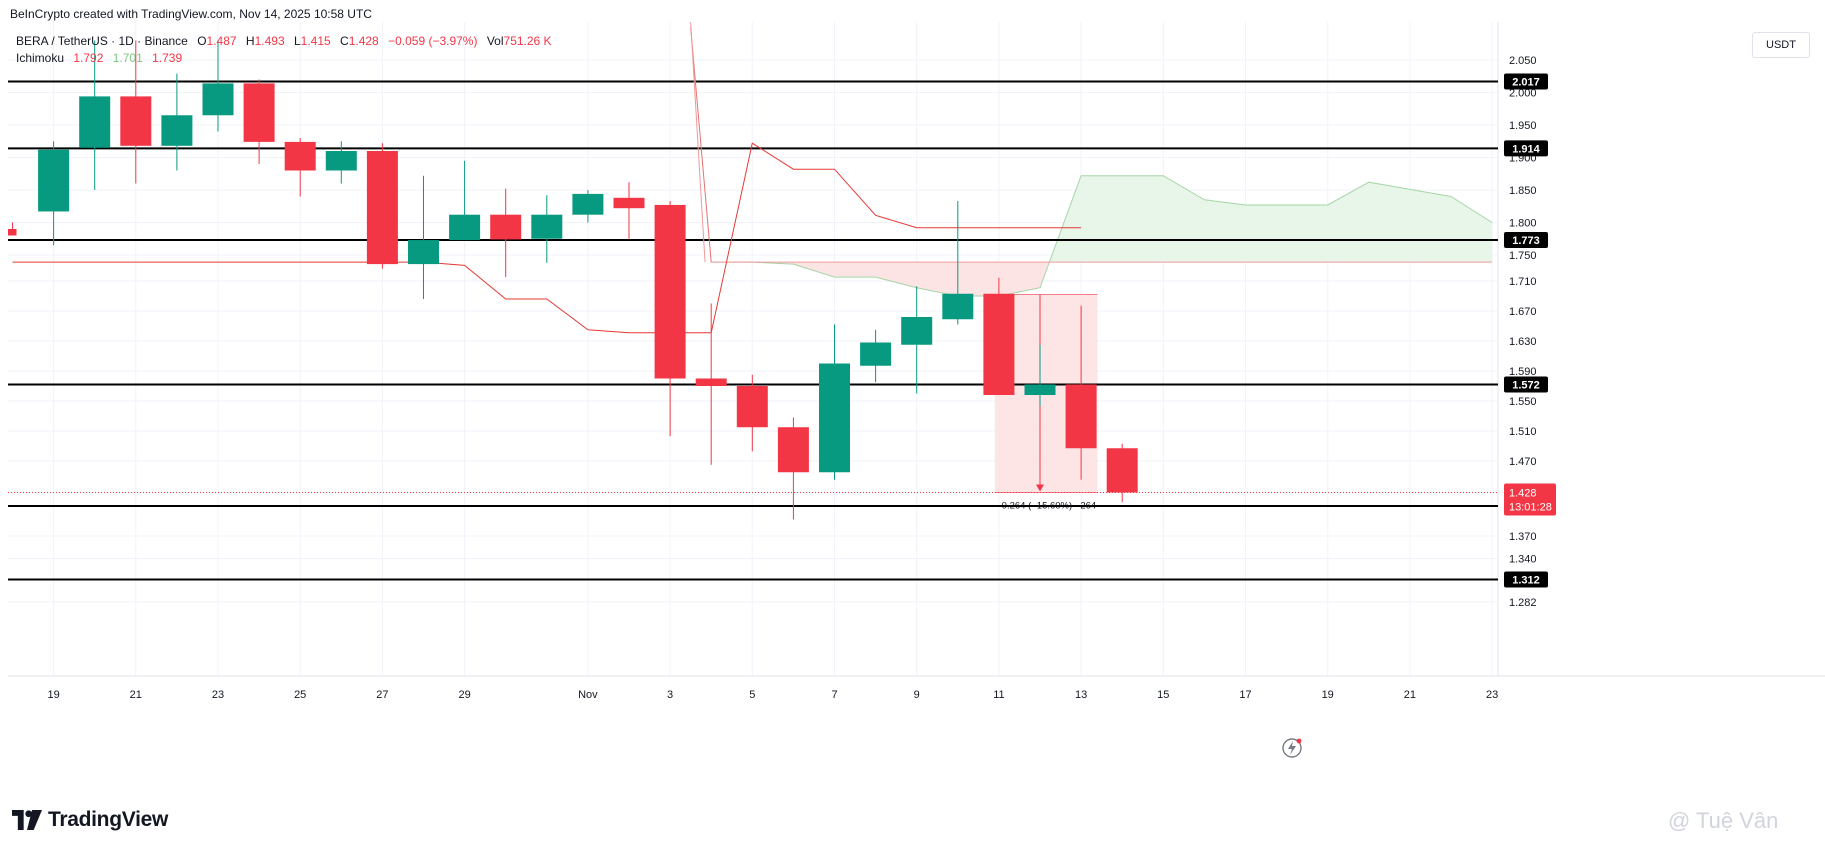 The height and width of the screenshot is (849, 1825). I want to click on ichimoku-value-3: 1.739, so click(167, 58).